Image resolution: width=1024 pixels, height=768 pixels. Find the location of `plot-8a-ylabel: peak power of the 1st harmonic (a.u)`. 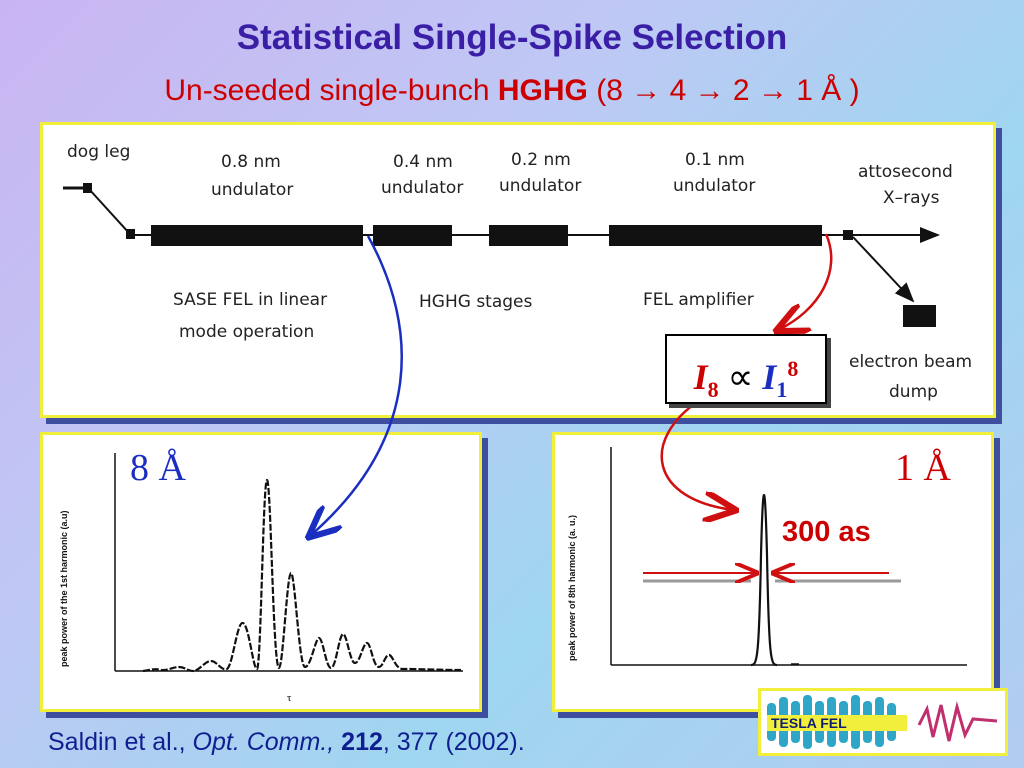

plot-8a-ylabel: peak power of the 1st harmonic (a.u) is located at coordinates (64, 588).